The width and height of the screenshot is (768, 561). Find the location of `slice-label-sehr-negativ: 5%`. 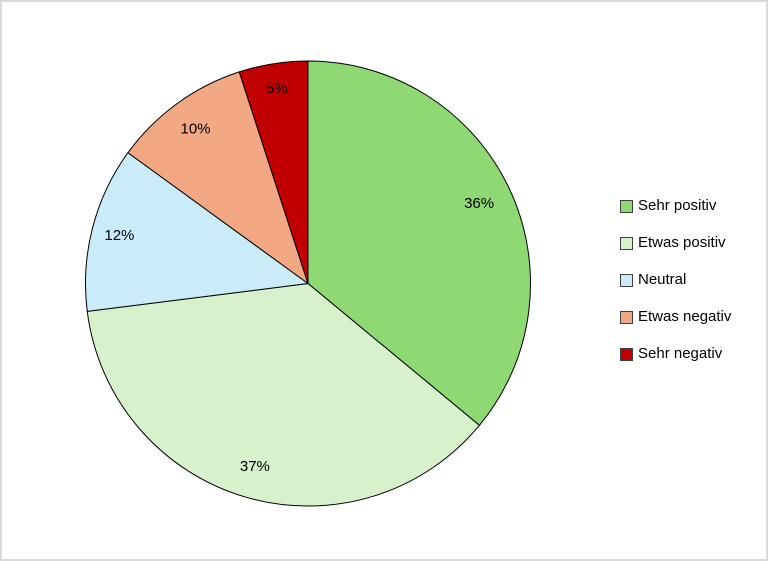

slice-label-sehr-negativ: 5% is located at coordinates (277, 88).